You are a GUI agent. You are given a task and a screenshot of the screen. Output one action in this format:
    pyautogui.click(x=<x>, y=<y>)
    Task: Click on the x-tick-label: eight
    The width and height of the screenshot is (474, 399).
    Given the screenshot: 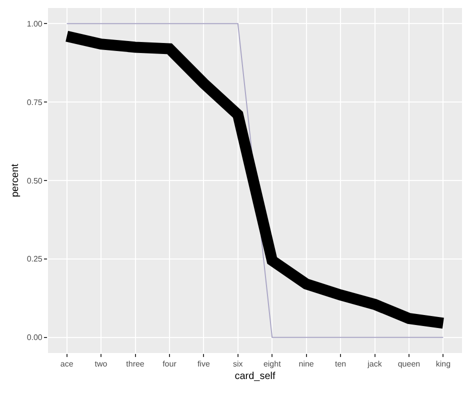 What is the action you would take?
    pyautogui.click(x=272, y=364)
    